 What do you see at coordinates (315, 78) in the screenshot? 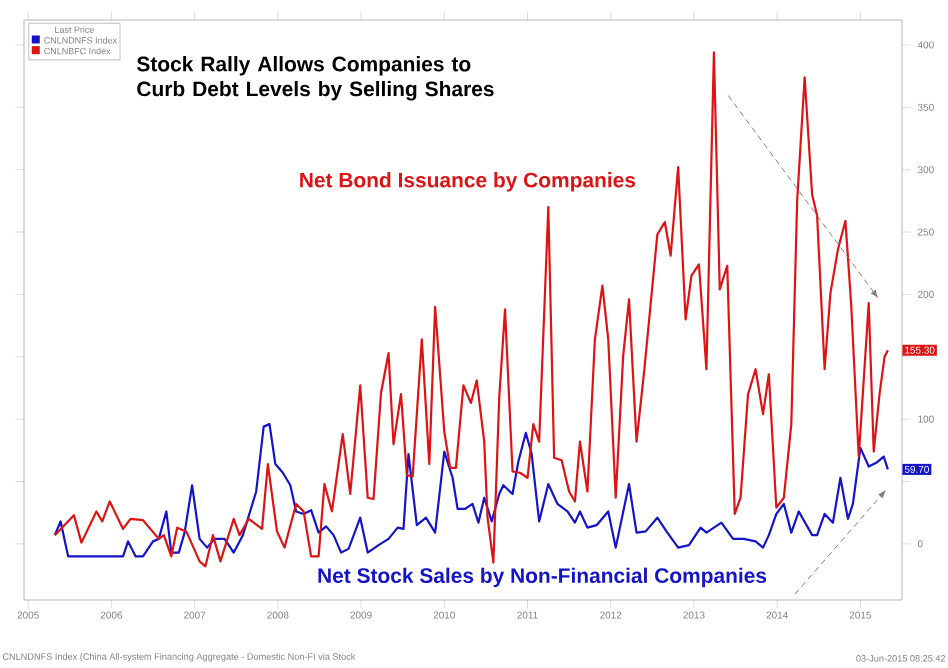
I see `text: Stock Rally Allows Companies to Curb Debt Levels by Selling Shares` at bounding box center [315, 78].